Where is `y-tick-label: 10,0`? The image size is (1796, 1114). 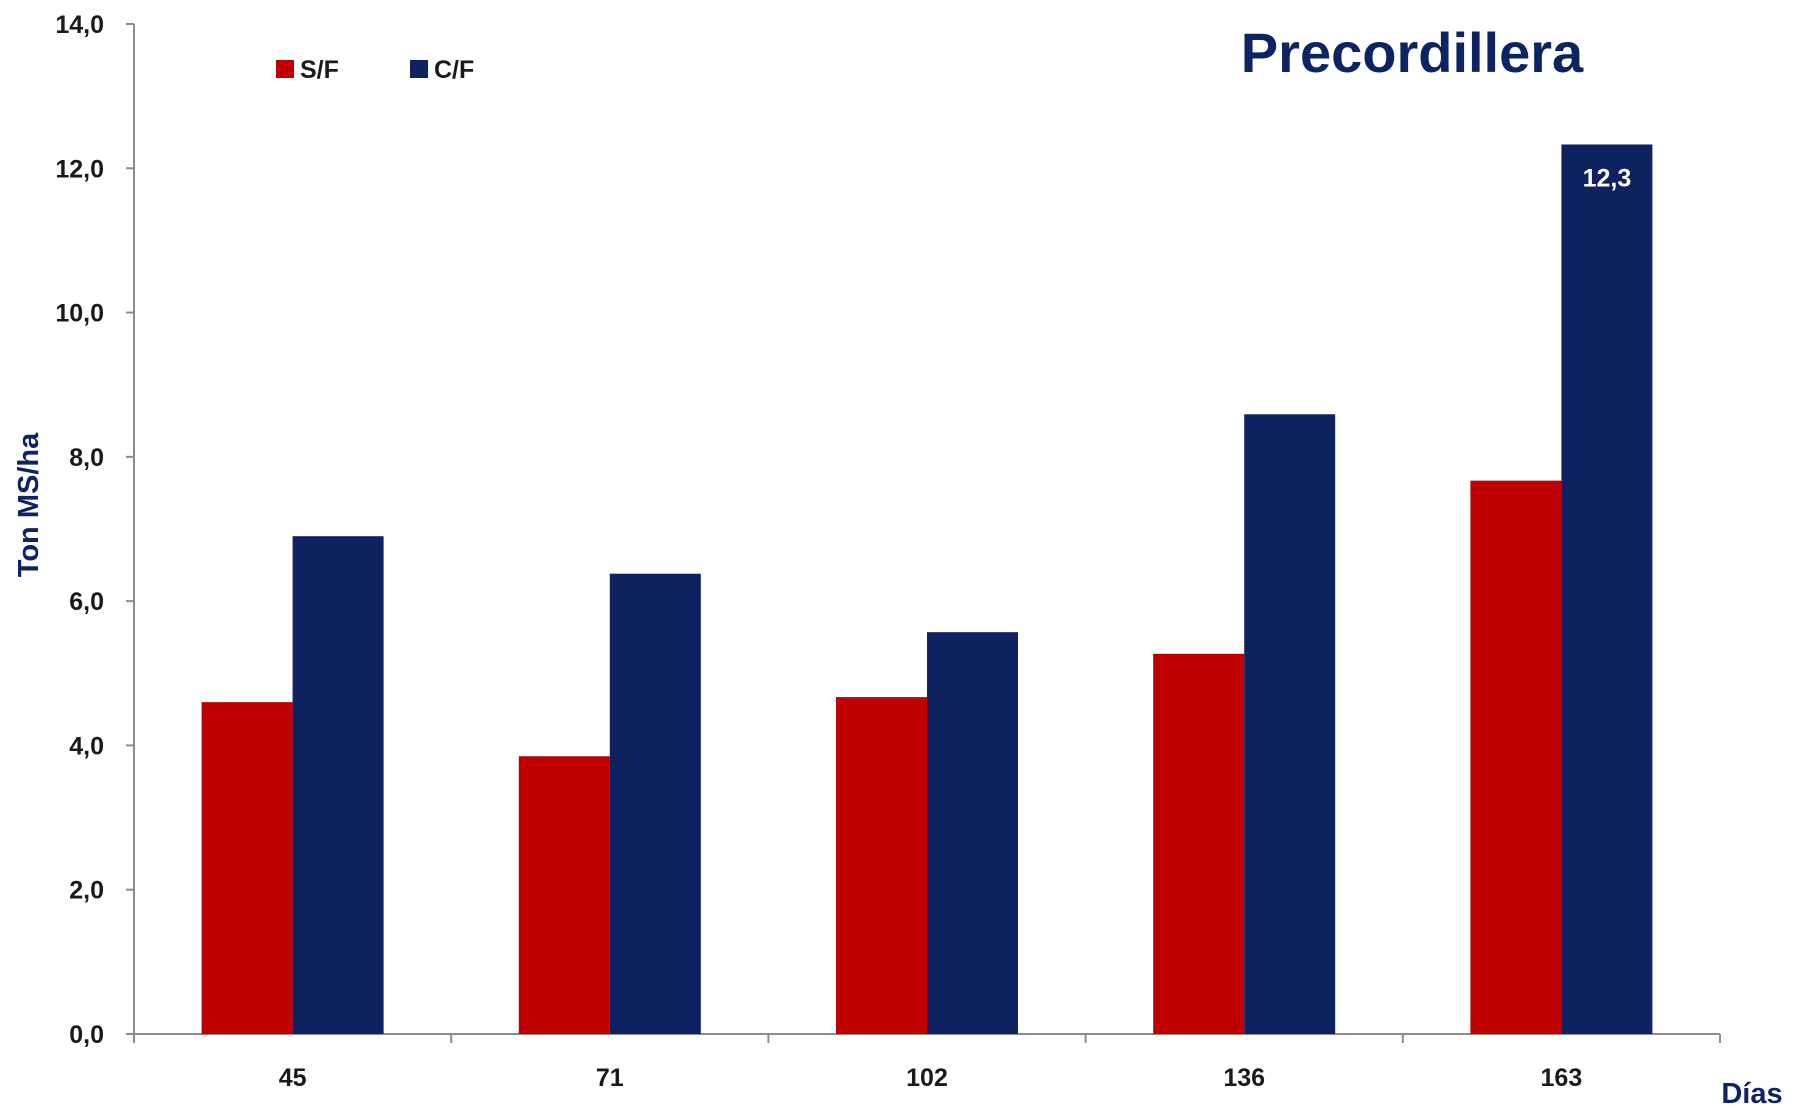 y-tick-label: 10,0 is located at coordinates (79, 314).